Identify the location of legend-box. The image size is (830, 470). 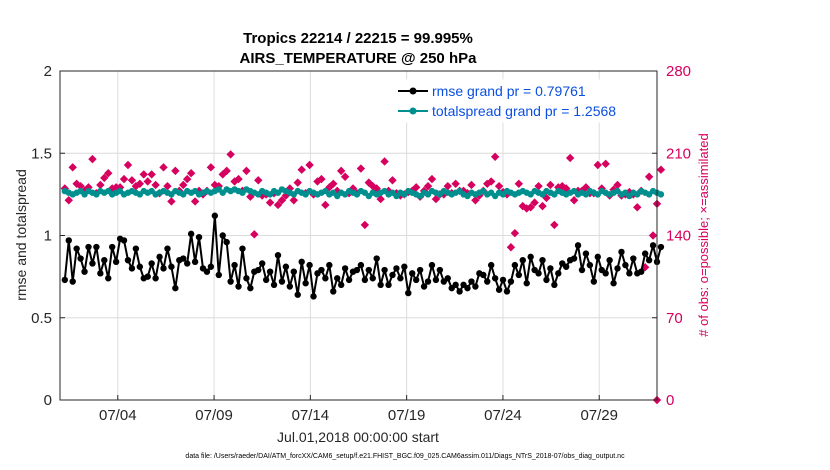
(521, 101).